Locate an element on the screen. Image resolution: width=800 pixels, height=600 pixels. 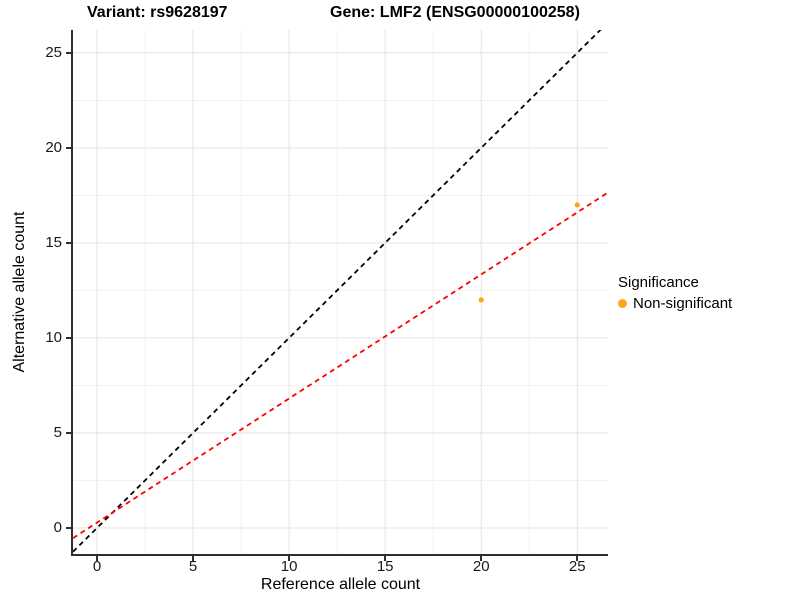
x-tick-label: 20 is located at coordinates (481, 566).